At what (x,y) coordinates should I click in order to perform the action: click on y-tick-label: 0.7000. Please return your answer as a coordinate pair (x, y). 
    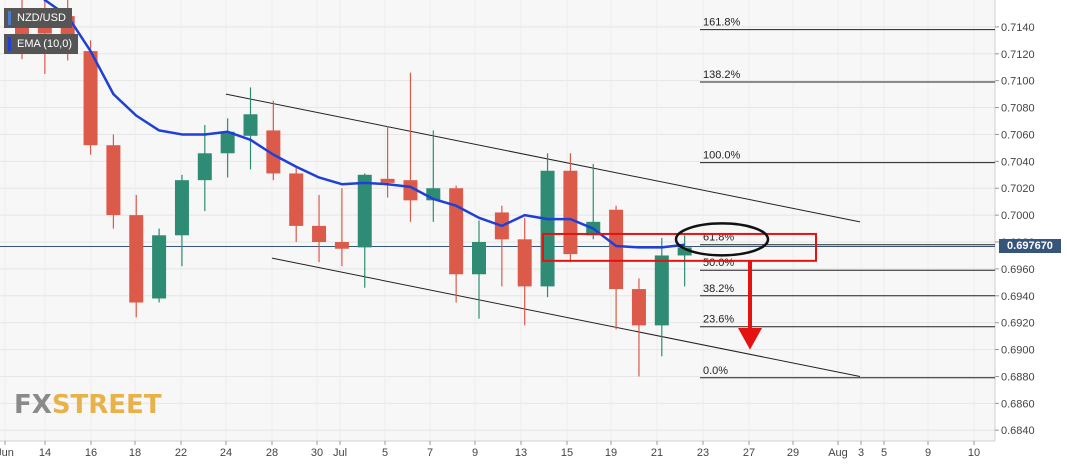
    Looking at the image, I should click on (1018, 216).